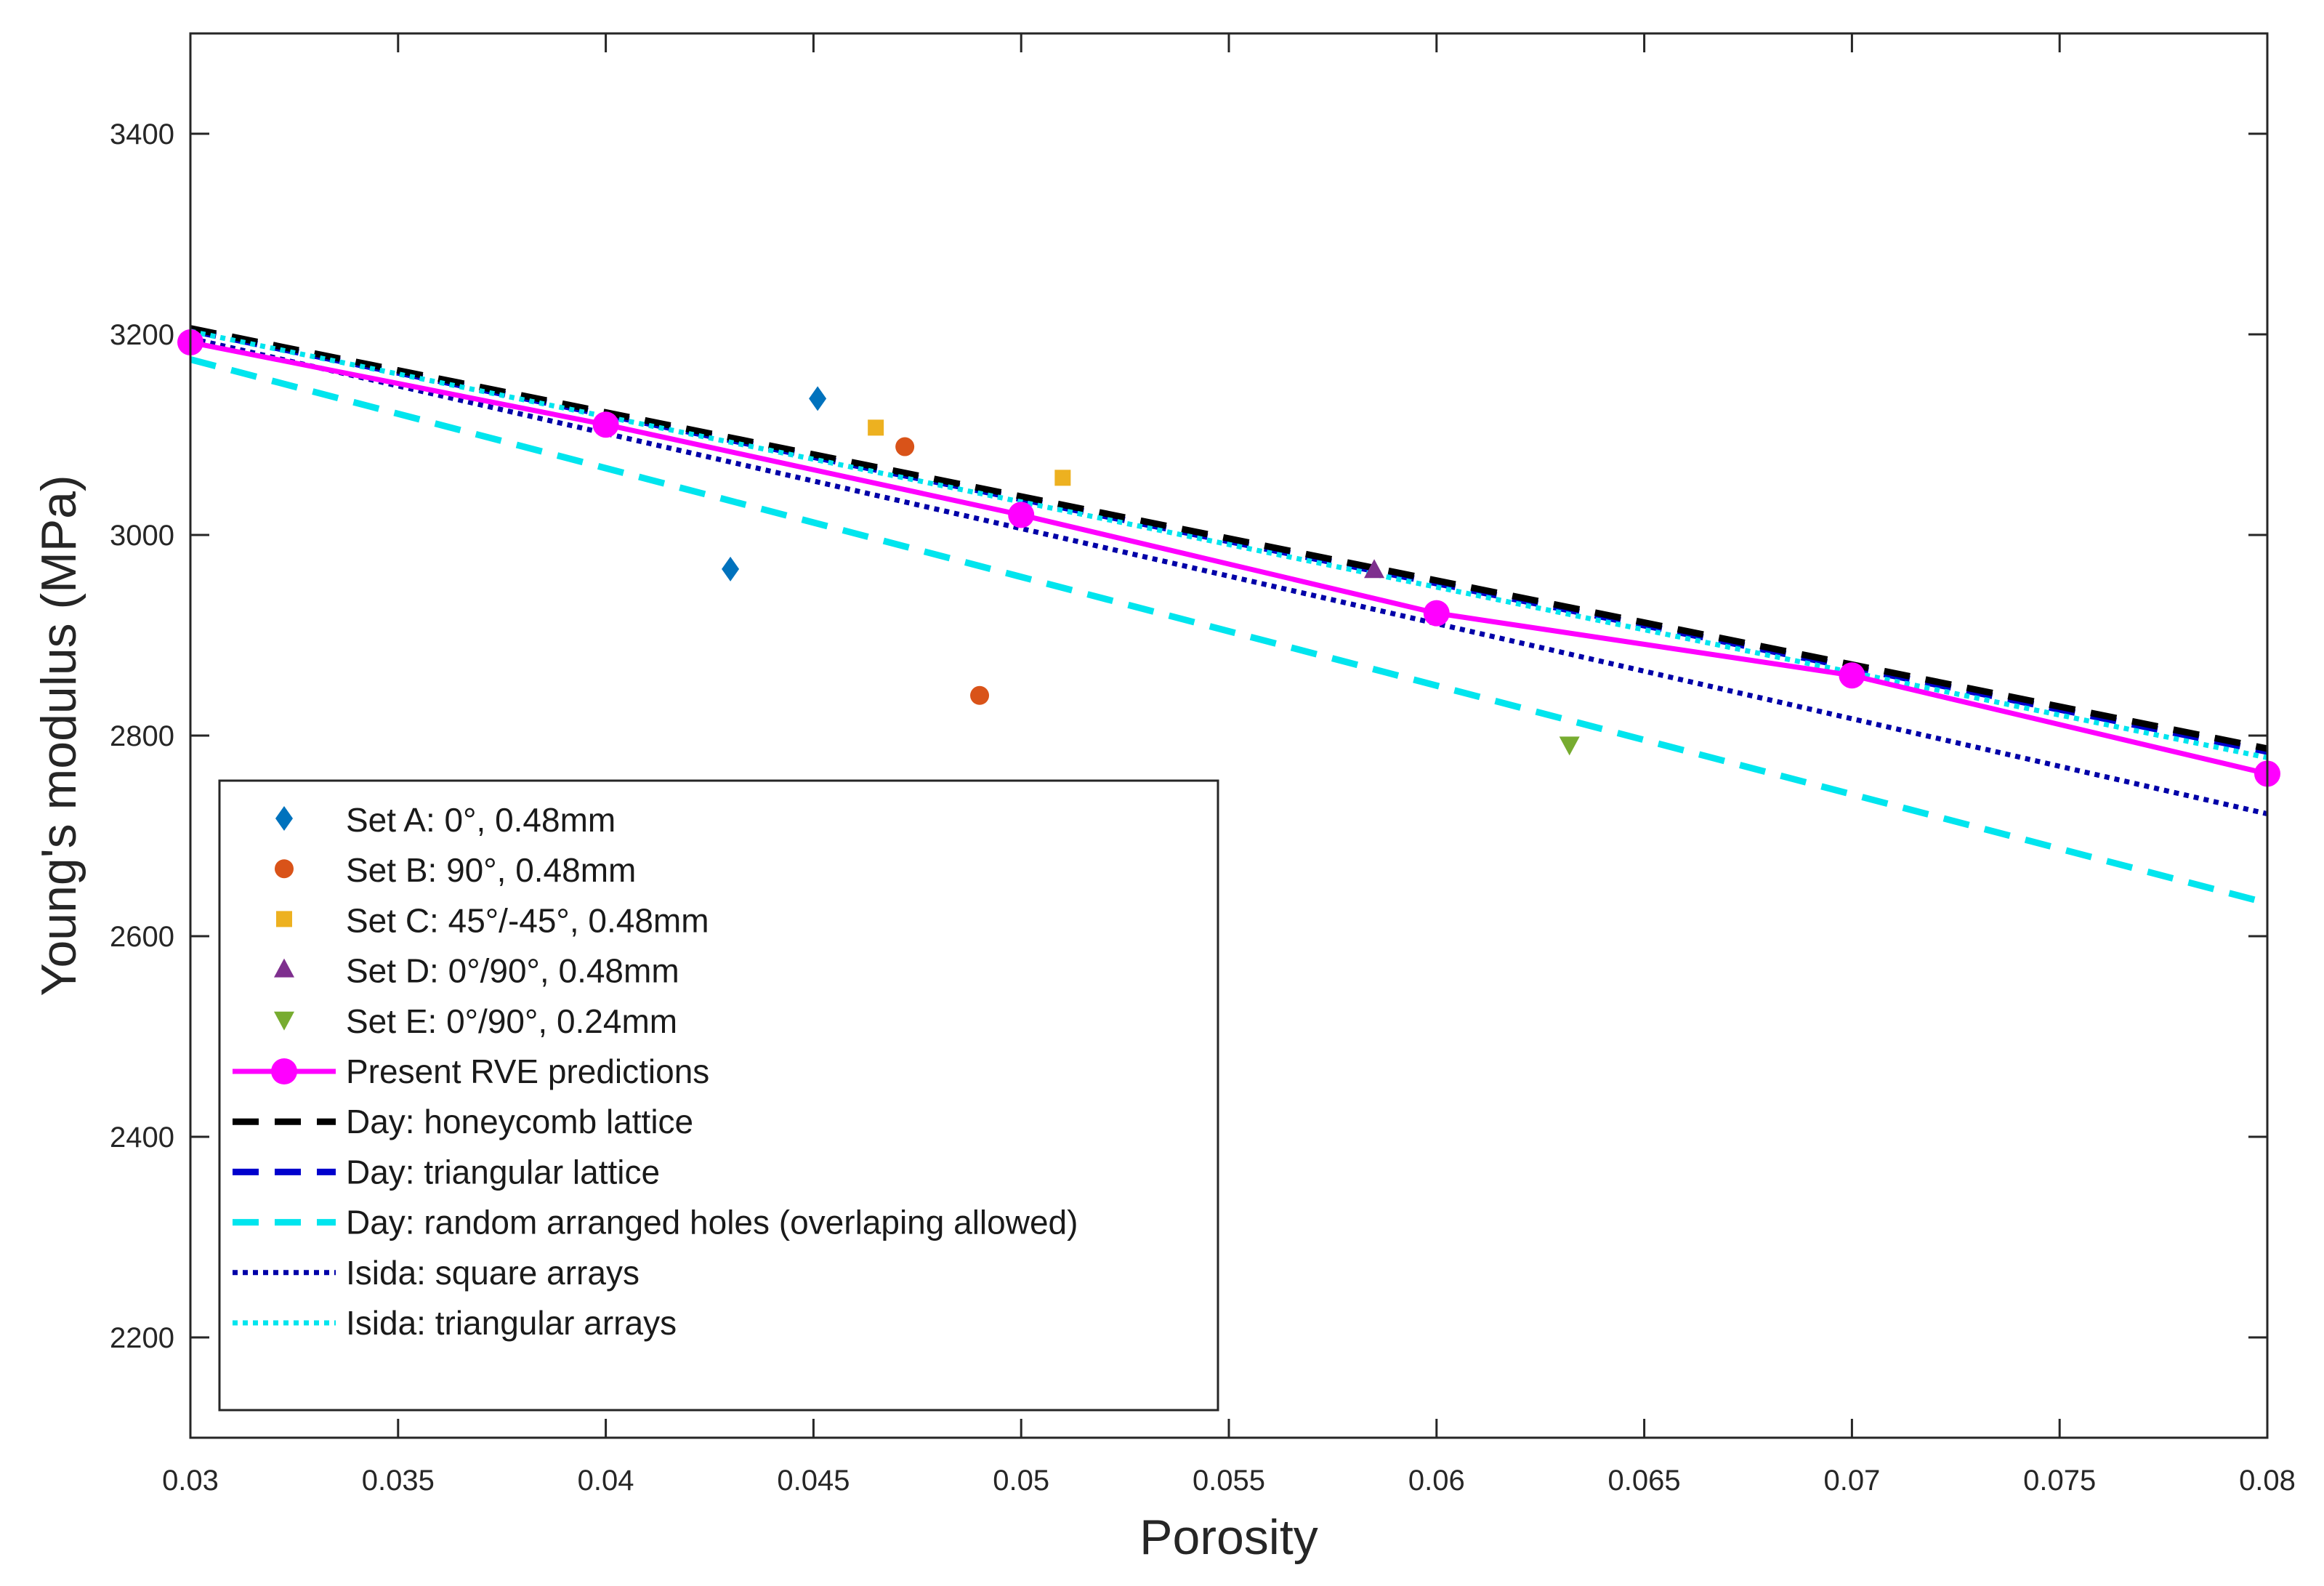 This screenshot has width=2324, height=1586. Describe the element at coordinates (1021, 1481) in the screenshot. I see `x-tick-label: 0.05` at that location.